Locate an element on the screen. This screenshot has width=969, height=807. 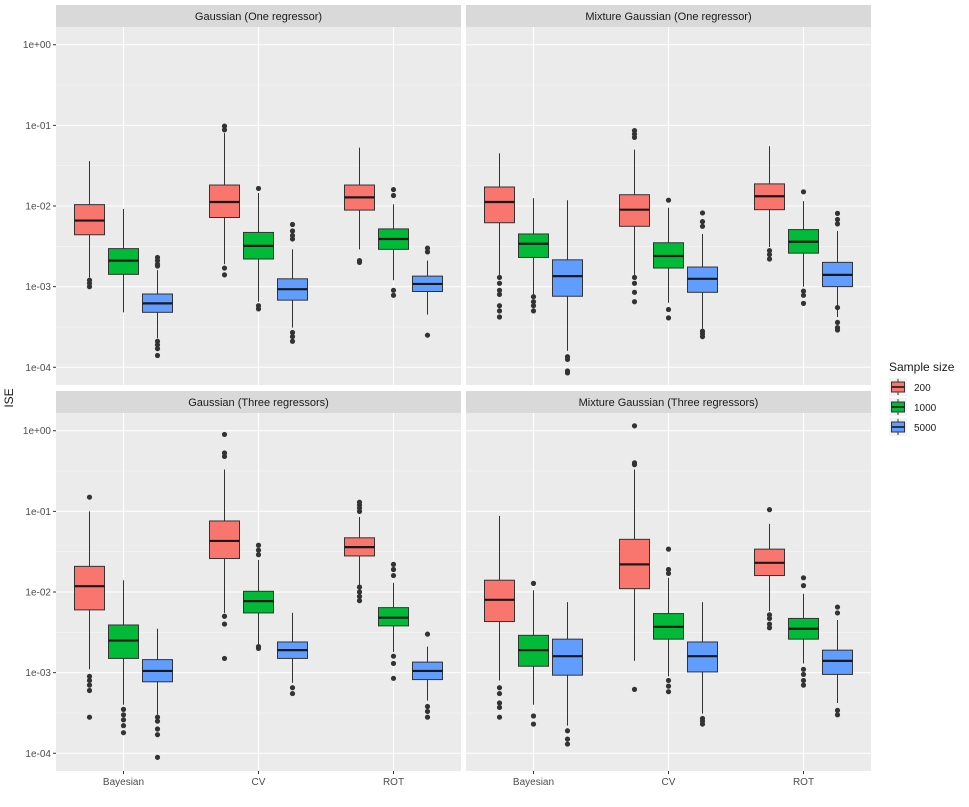
y-tick-label: 1e-03 is located at coordinates (38, 673).